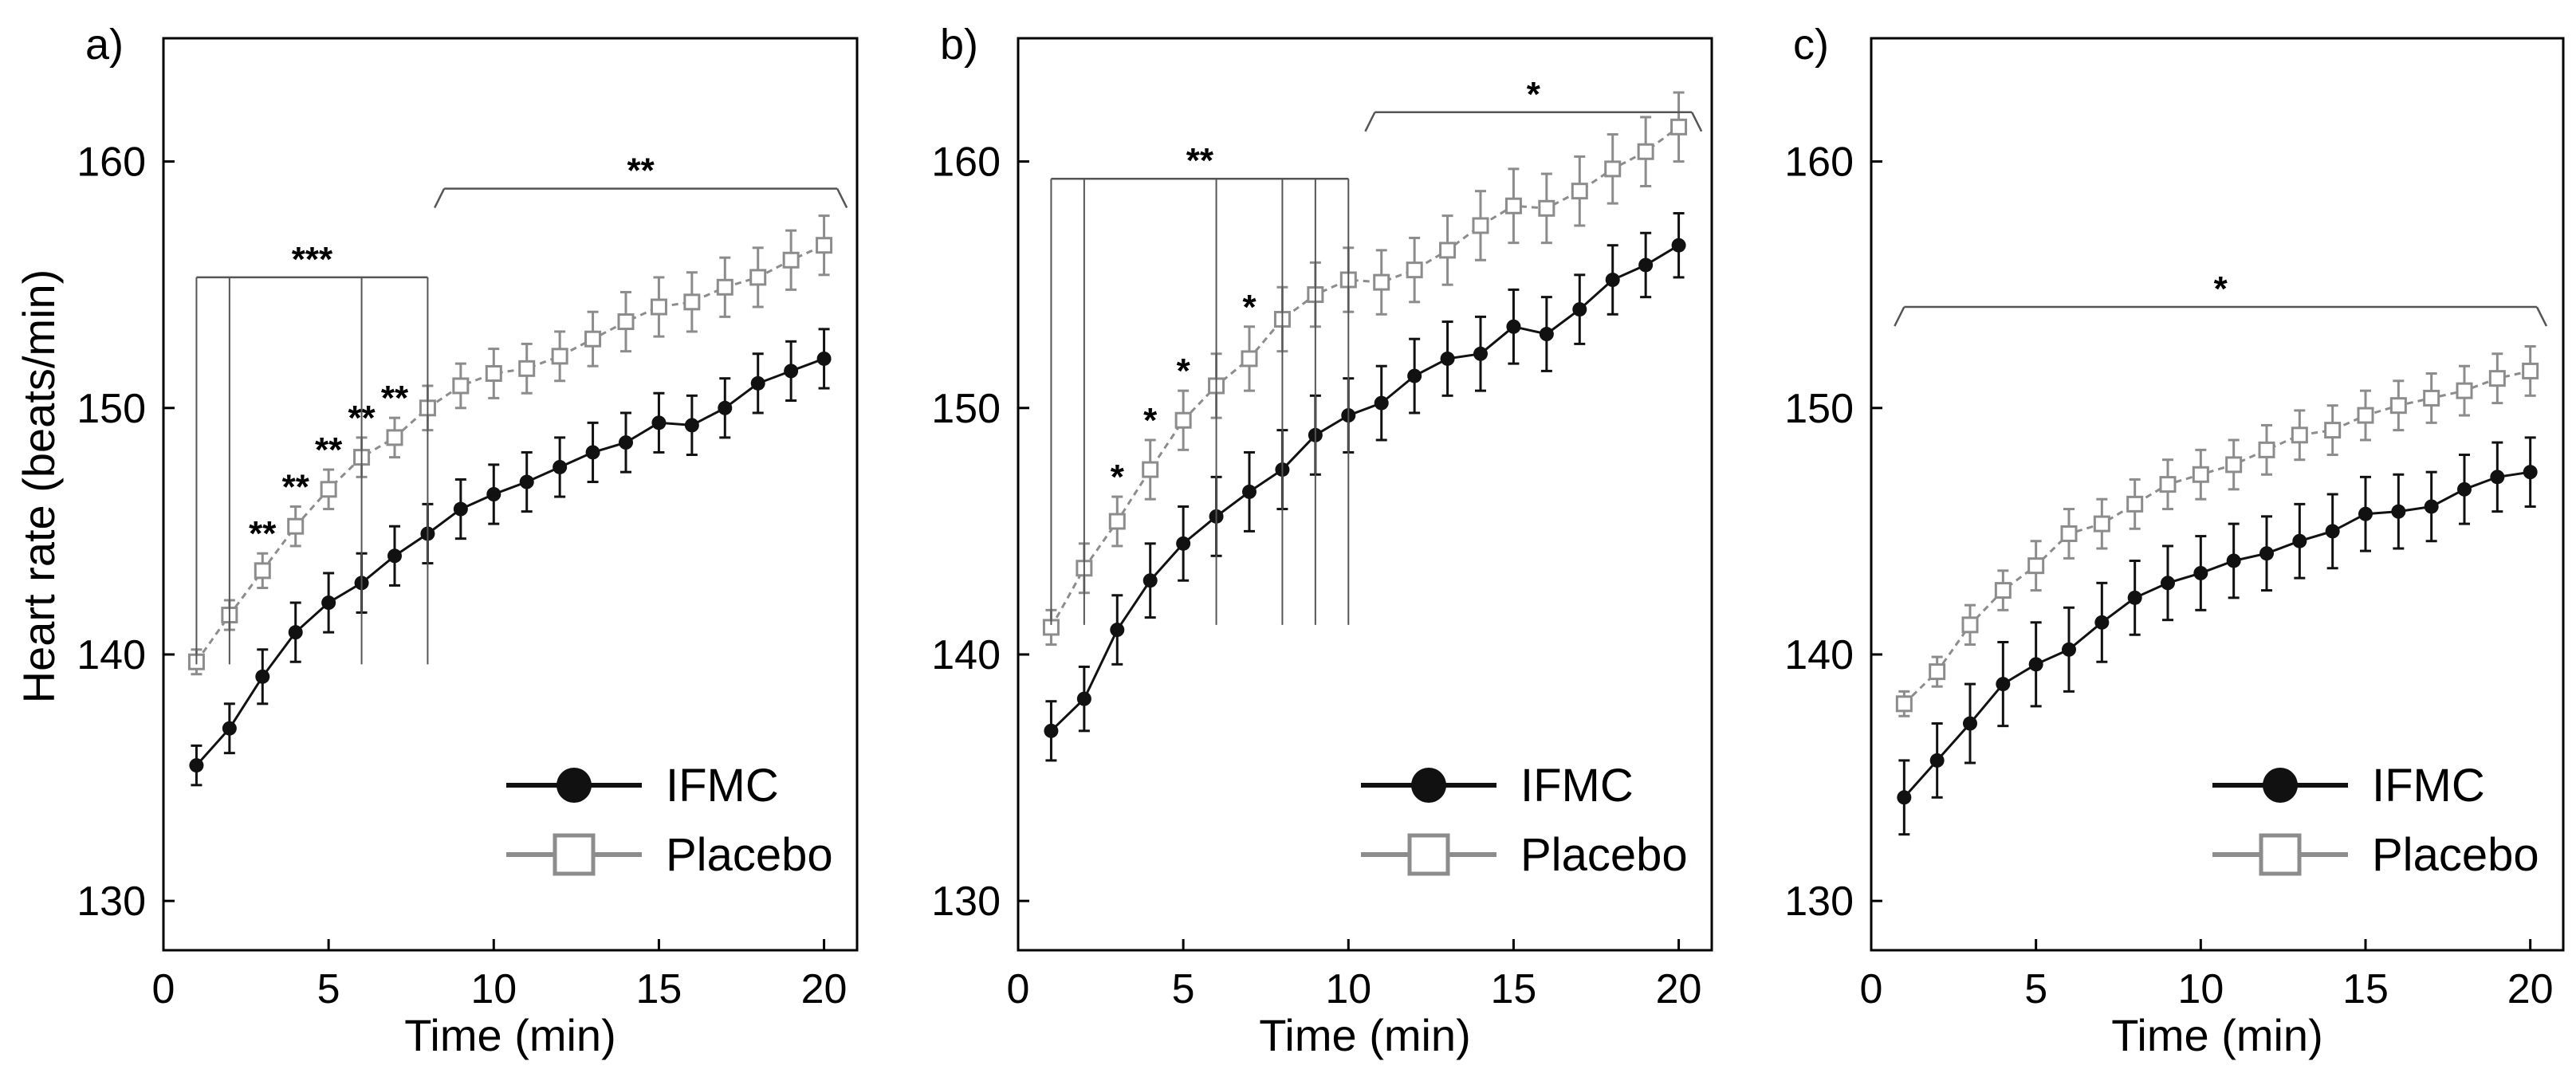 This screenshot has height=1073, width=2576. What do you see at coordinates (105, 45) in the screenshot?
I see `panel-label: a)` at bounding box center [105, 45].